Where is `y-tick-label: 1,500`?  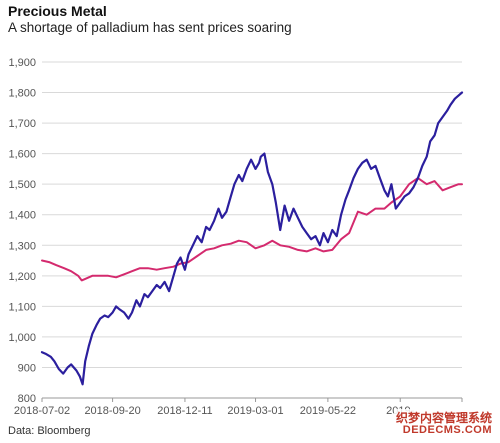 y-tick-label: 1,500 is located at coordinates (22, 185).